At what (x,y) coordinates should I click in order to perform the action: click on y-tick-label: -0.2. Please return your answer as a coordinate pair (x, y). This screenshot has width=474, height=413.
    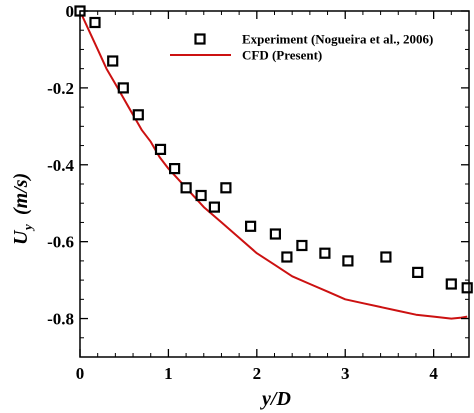
    Looking at the image, I should click on (60, 88).